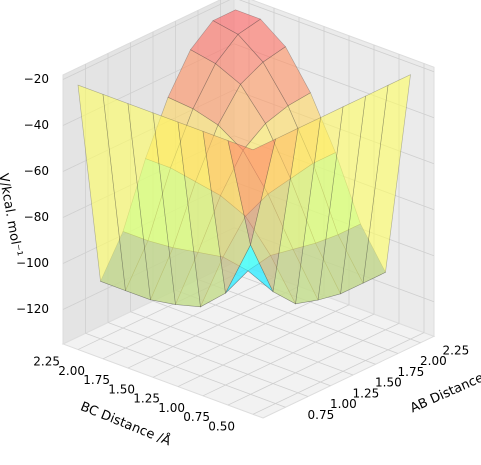 The width and height of the screenshot is (481, 465). What do you see at coordinates (321, 415) in the screenshot?
I see `x-tick-label: 0.75` at bounding box center [321, 415].